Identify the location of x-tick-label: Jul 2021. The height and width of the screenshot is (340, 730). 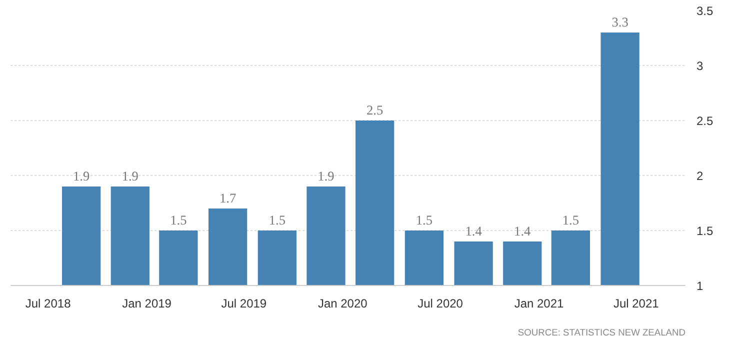
(636, 303).